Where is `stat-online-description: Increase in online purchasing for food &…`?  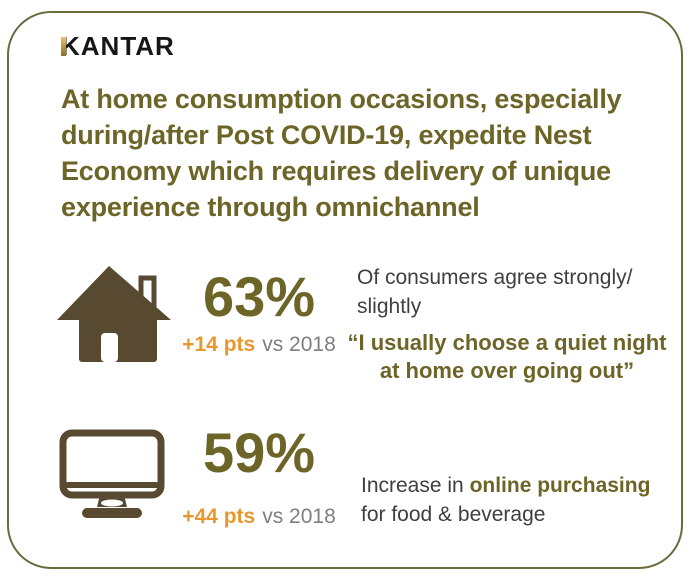
stat-online-description: Increase in online purchasing for food &… is located at coordinates (518, 500).